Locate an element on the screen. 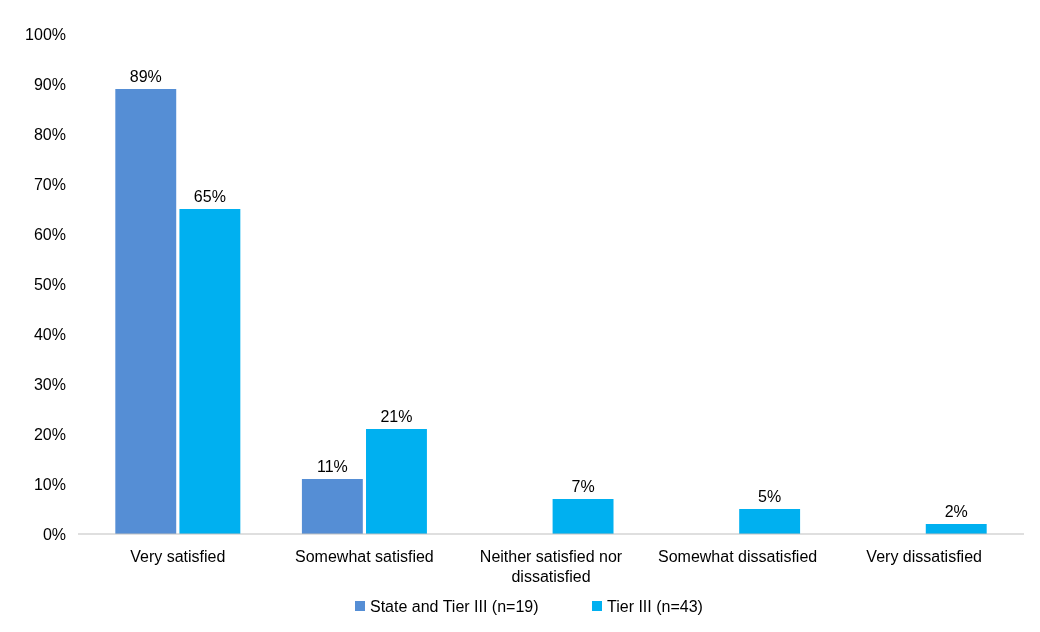  y-tick-label: 10% is located at coordinates (49, 484).